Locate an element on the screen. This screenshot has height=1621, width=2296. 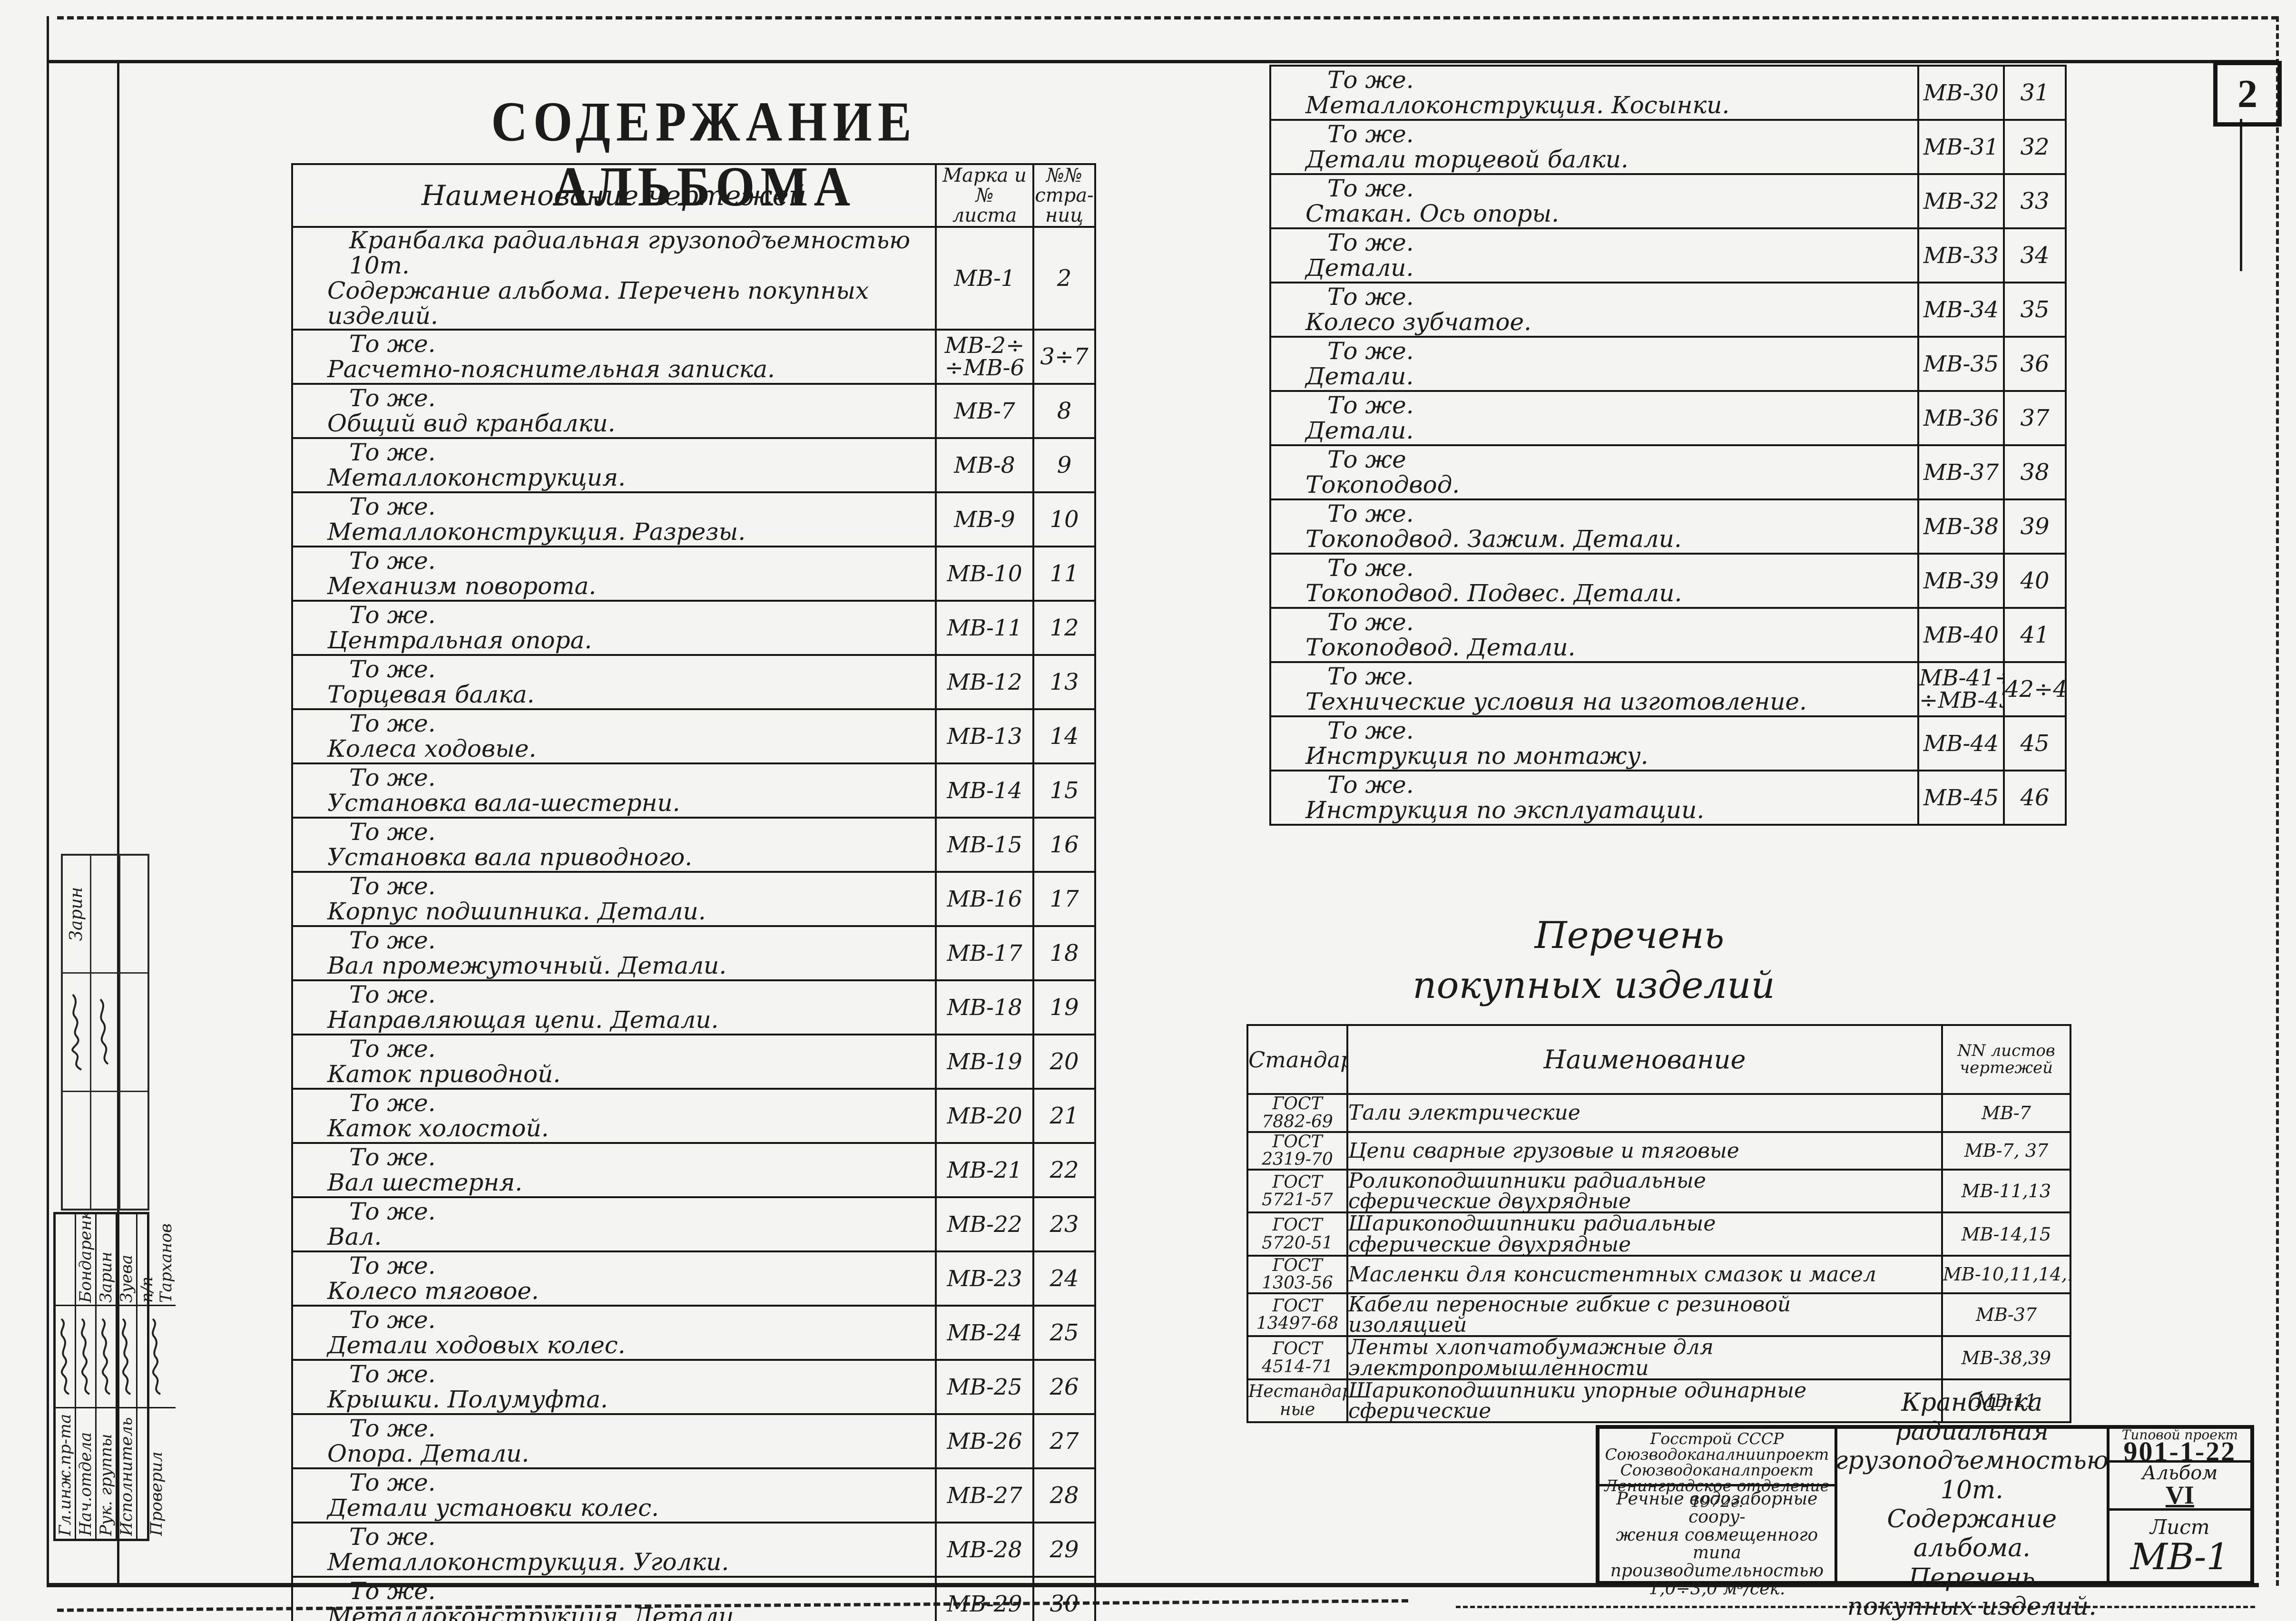
scan-edge-bottom-right is located at coordinates (1855, 1607).